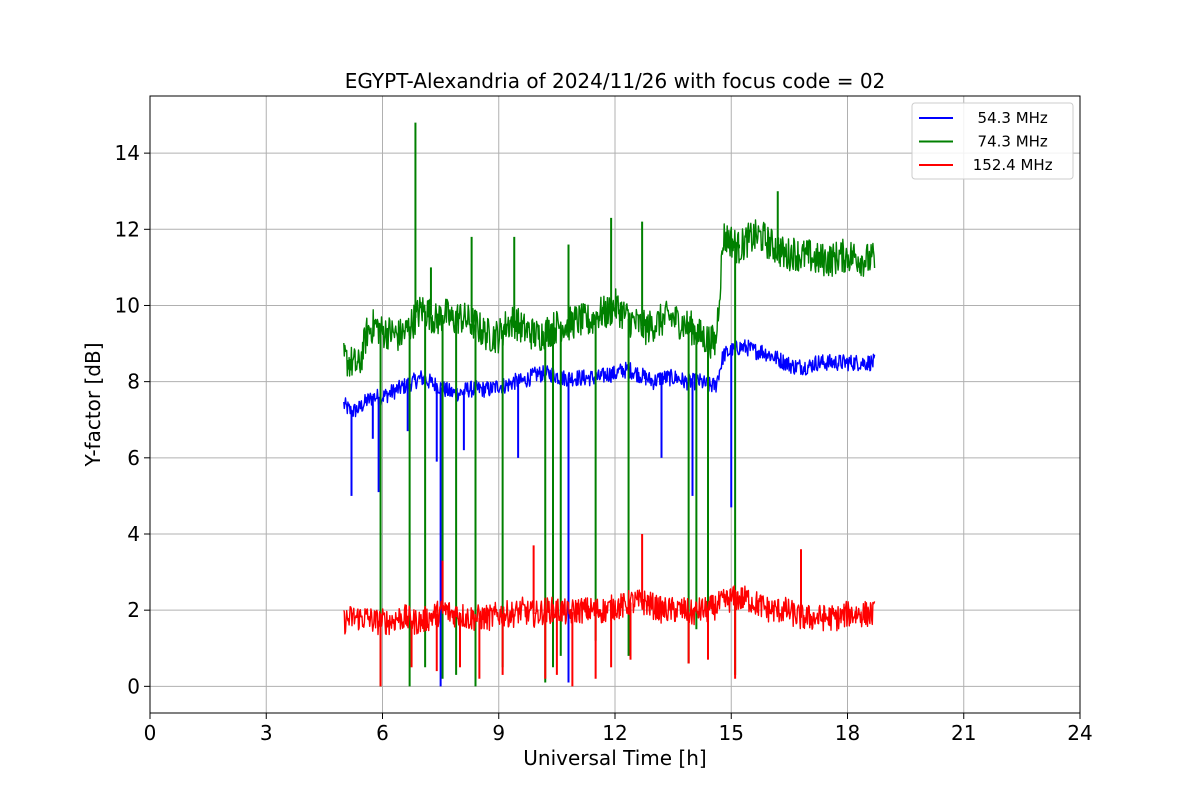 Image resolution: width=1200 pixels, height=800 pixels. What do you see at coordinates (127, 229) in the screenshot?
I see `y-tick-label: 12` at bounding box center [127, 229].